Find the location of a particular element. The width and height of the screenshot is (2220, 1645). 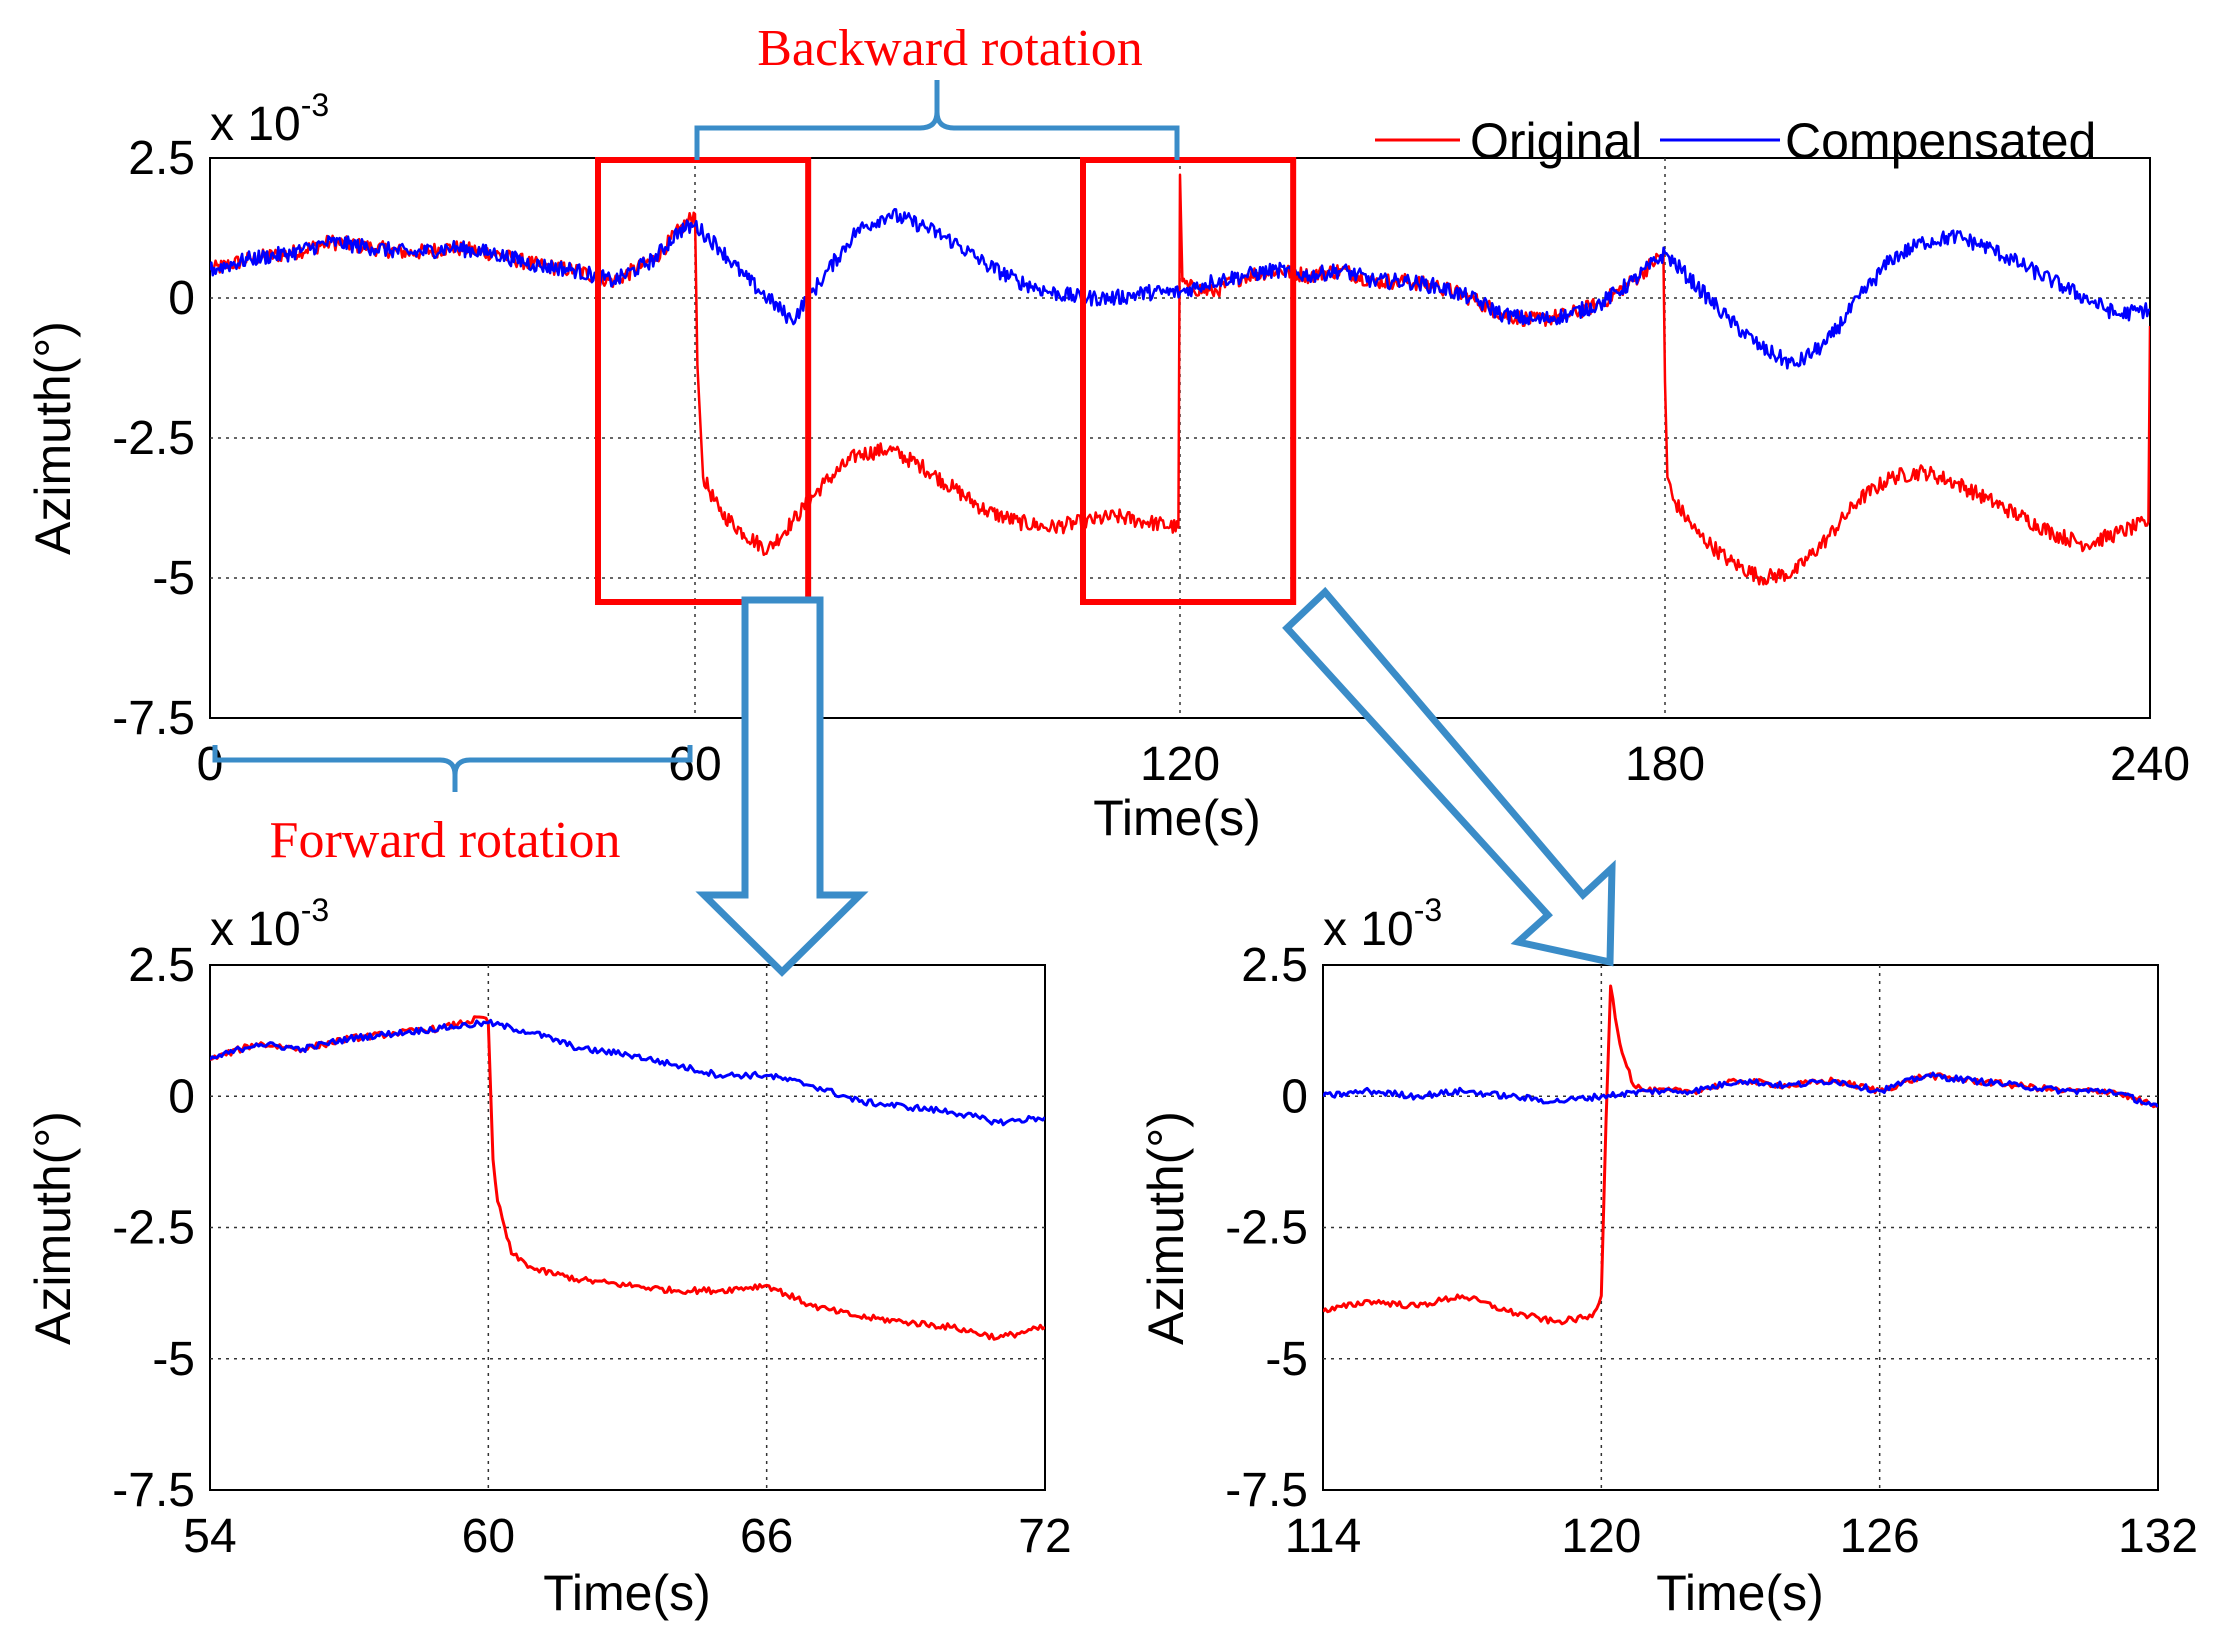

x-tick-label: 132 is located at coordinates (2158, 1536).